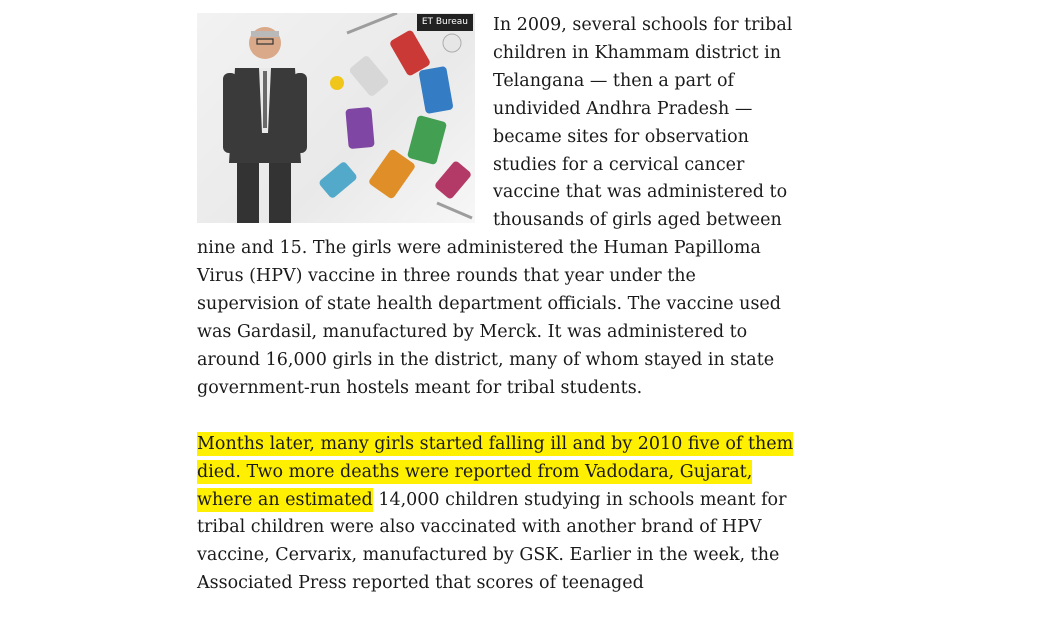  I want to click on article-image: ET Bureau, so click(336, 118).